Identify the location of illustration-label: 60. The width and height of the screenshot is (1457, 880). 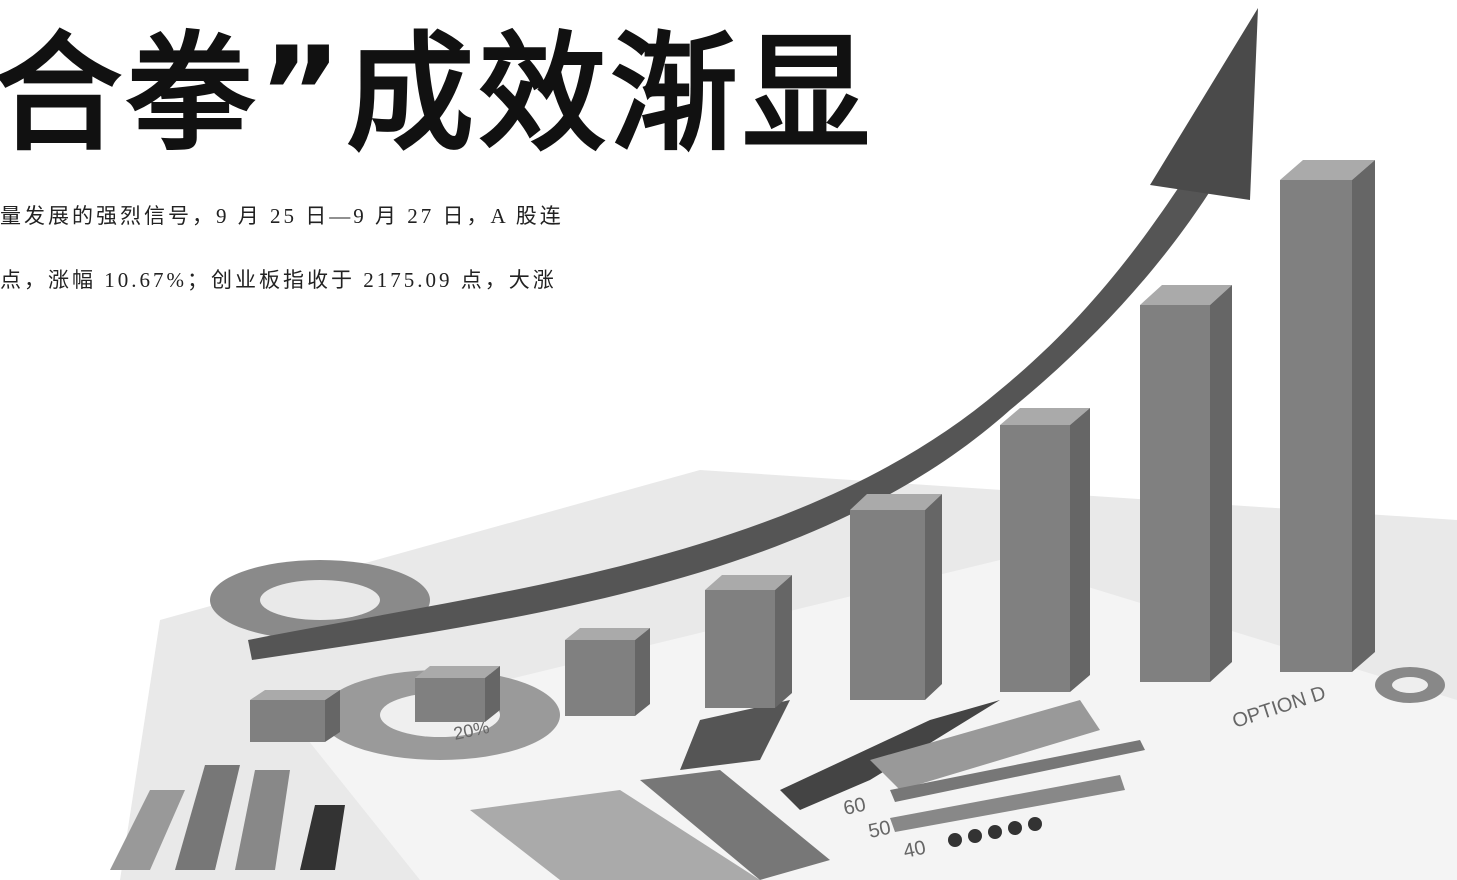
(854, 807).